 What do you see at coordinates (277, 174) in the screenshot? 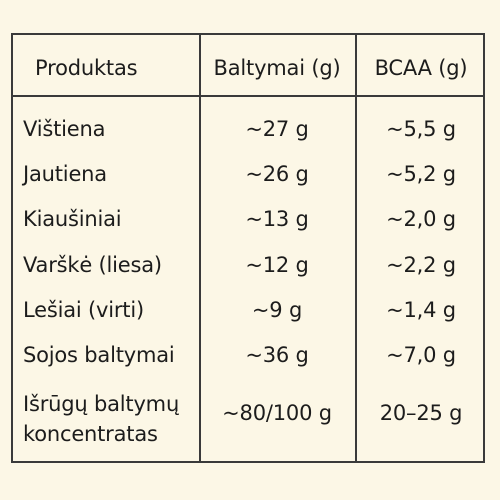
I see `row-protein: ~26 g` at bounding box center [277, 174].